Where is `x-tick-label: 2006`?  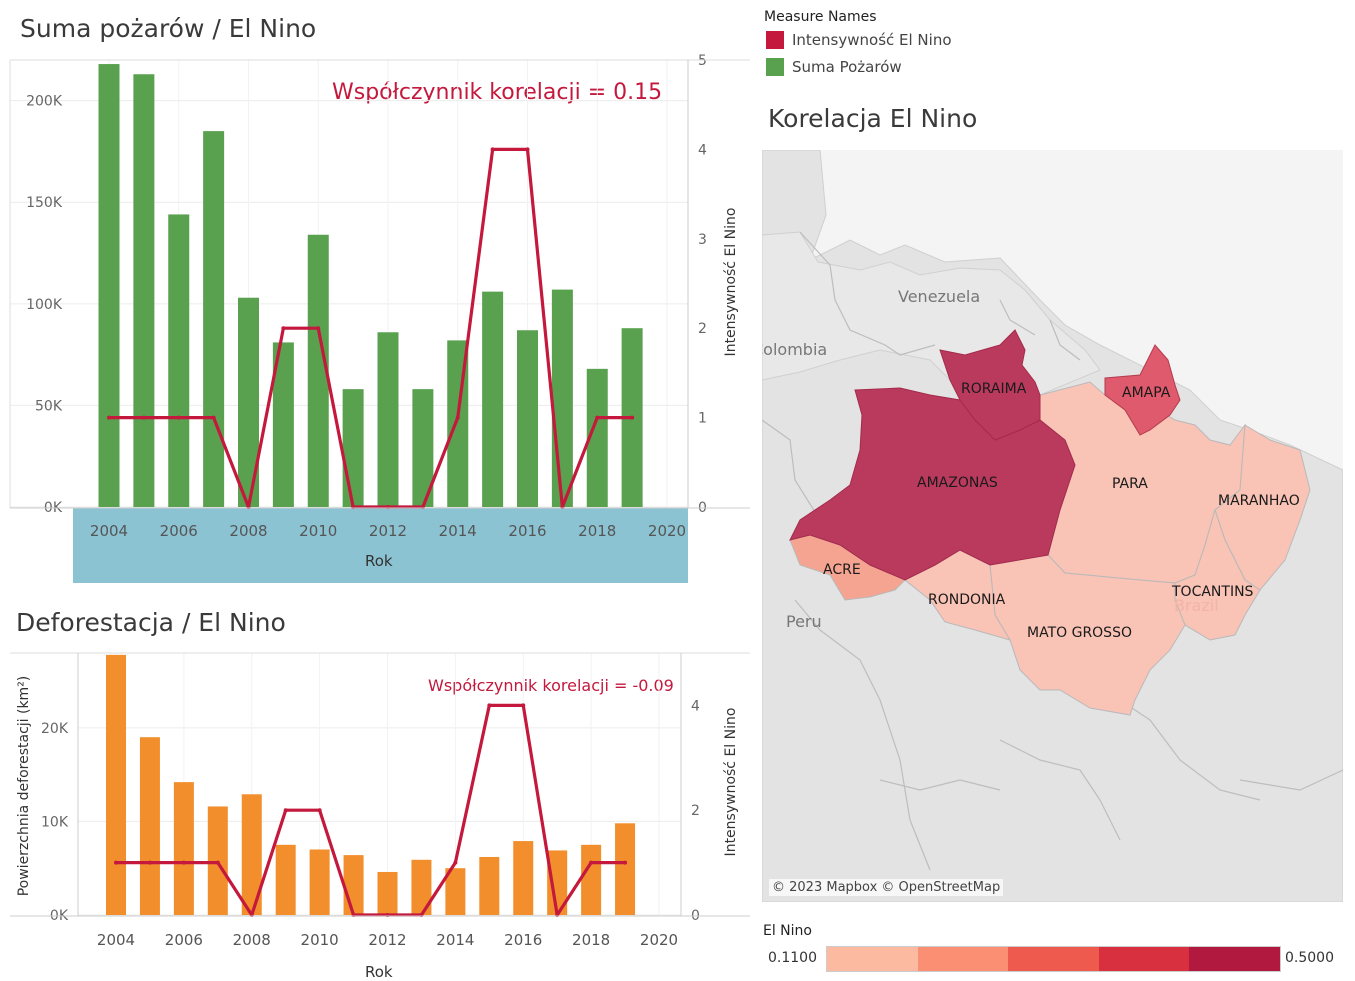 x-tick-label: 2006 is located at coordinates (184, 940).